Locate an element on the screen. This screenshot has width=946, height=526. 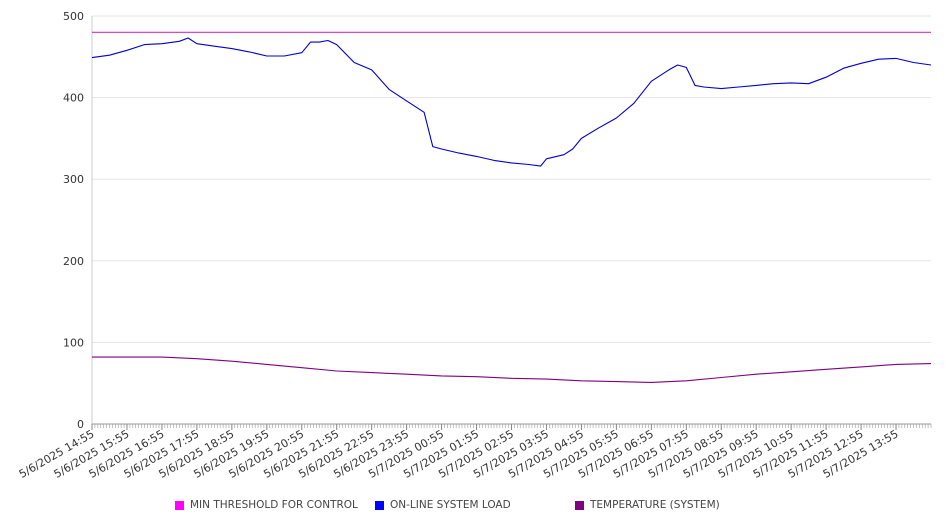
legend-label-min-threshold: MIN THRESHOLD FOR CONTROL is located at coordinates (274, 505).